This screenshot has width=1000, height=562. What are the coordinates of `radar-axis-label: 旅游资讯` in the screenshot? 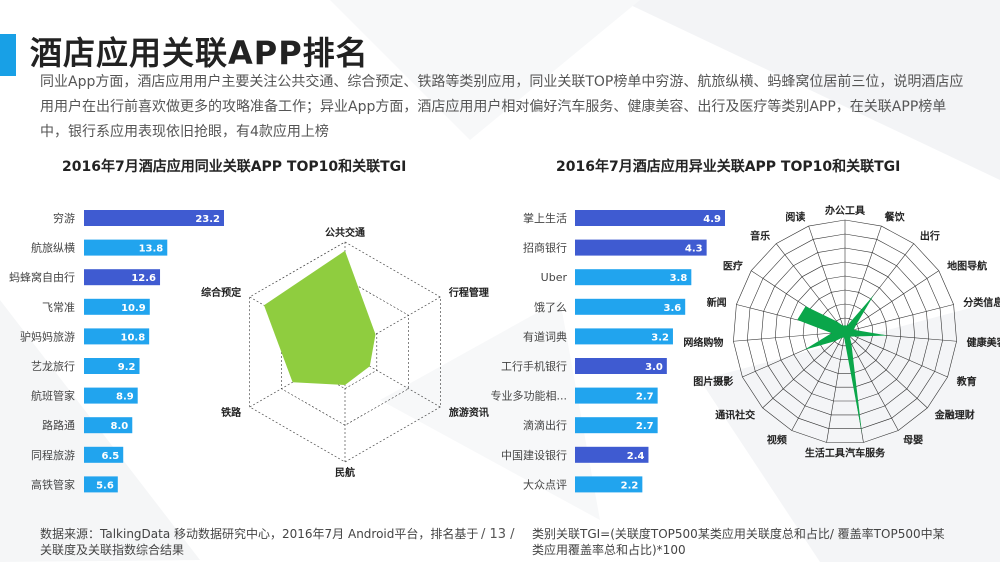 It's located at (469, 412).